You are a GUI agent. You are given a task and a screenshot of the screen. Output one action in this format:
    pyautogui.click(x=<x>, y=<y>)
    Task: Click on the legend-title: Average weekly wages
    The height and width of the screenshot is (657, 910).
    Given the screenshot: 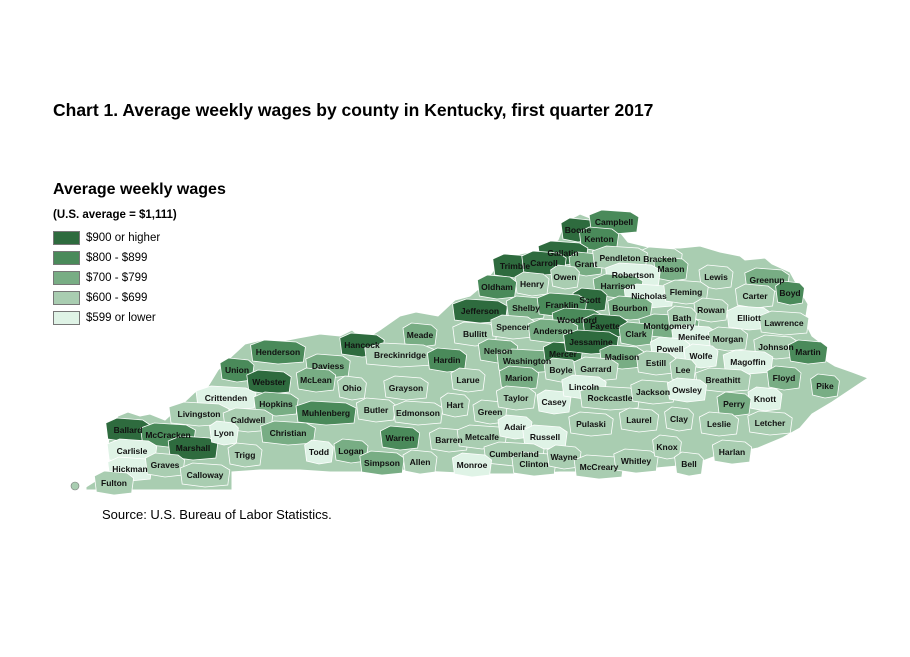 What is the action you would take?
    pyautogui.click(x=139, y=189)
    